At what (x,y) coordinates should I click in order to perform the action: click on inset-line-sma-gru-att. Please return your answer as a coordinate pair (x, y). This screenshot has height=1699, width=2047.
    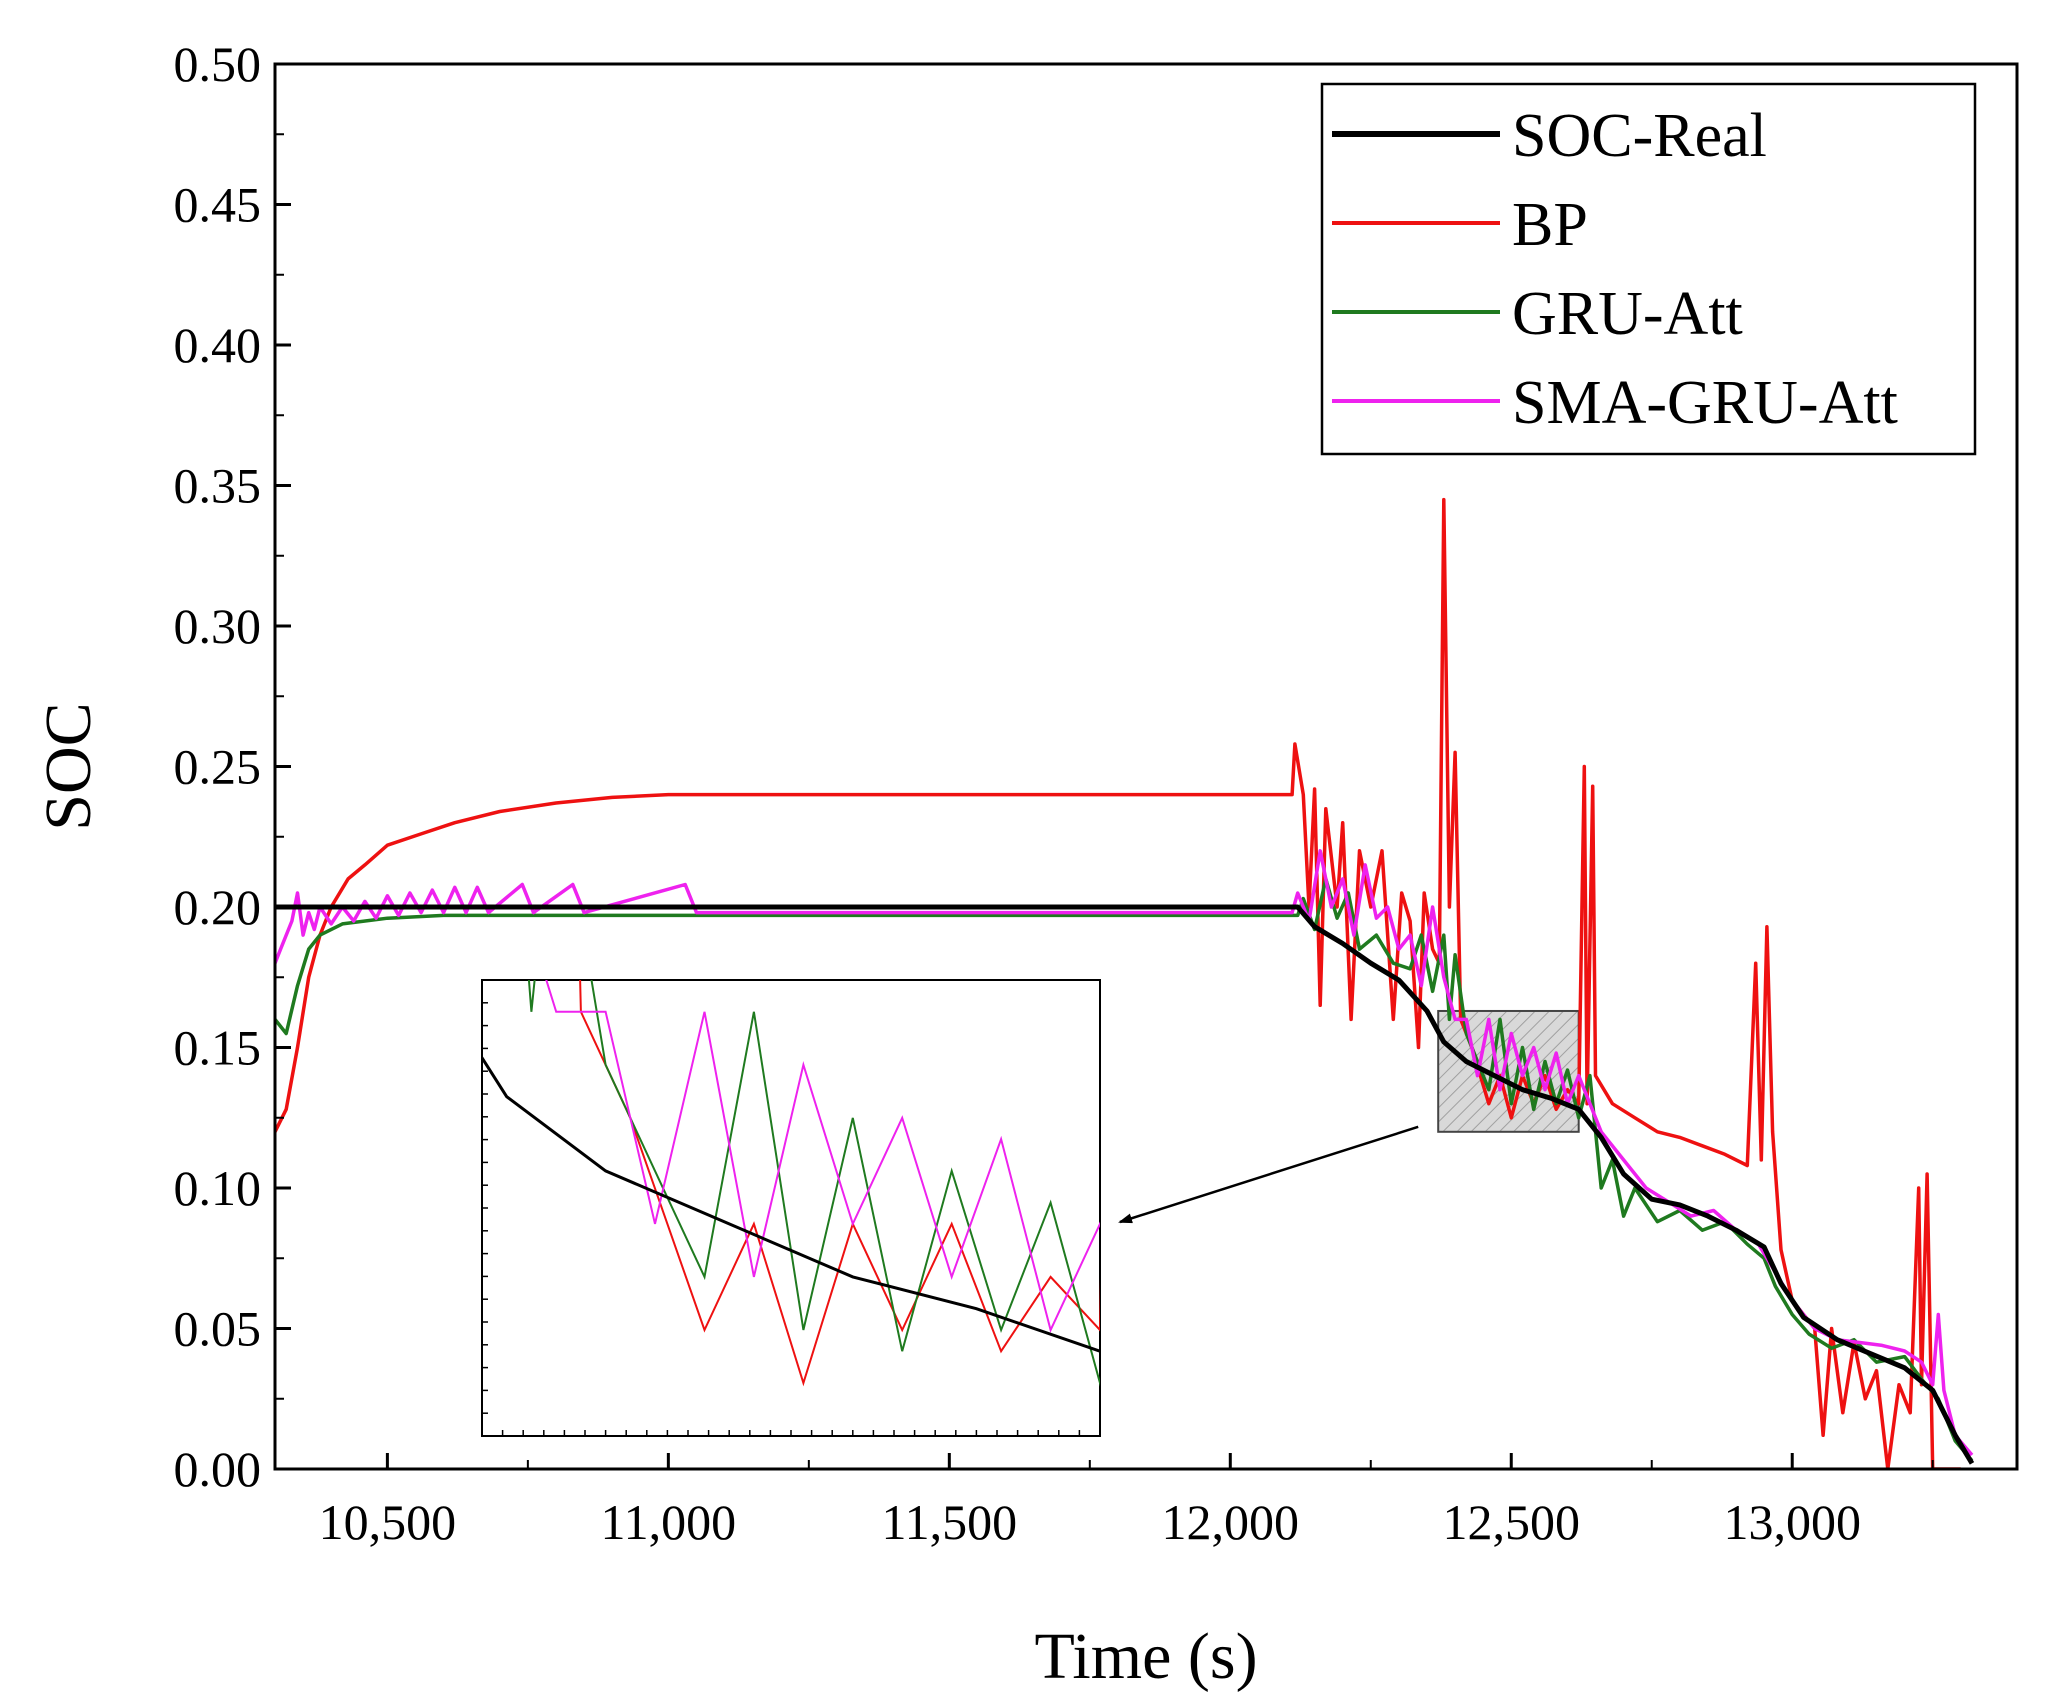
    Looking at the image, I should click on (822, 1156).